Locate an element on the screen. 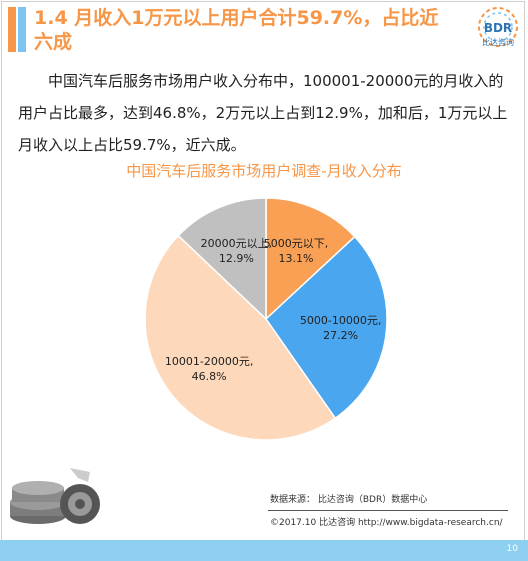  logo-ring-icon is located at coordinates (498, 27).